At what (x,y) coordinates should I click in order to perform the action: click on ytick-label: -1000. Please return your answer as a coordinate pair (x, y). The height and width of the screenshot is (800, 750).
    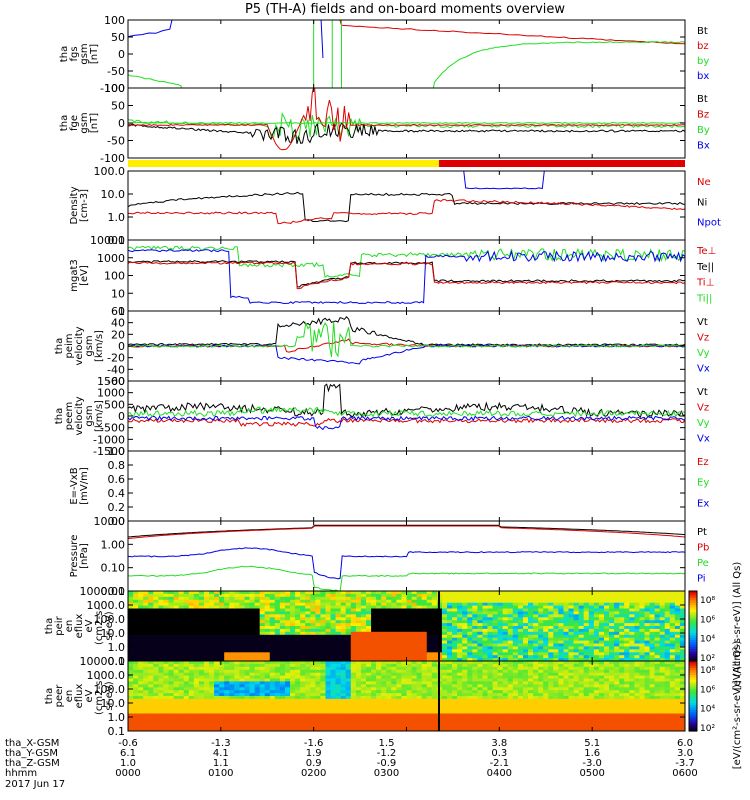
    Looking at the image, I should click on (109, 439).